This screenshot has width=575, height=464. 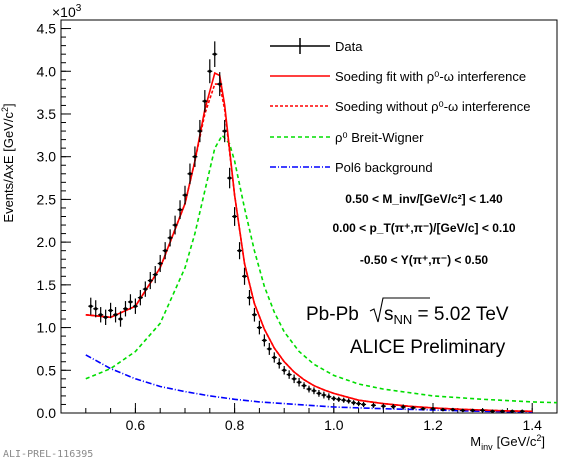 I want to click on x-tick-label: 1.2, so click(x=433, y=425).